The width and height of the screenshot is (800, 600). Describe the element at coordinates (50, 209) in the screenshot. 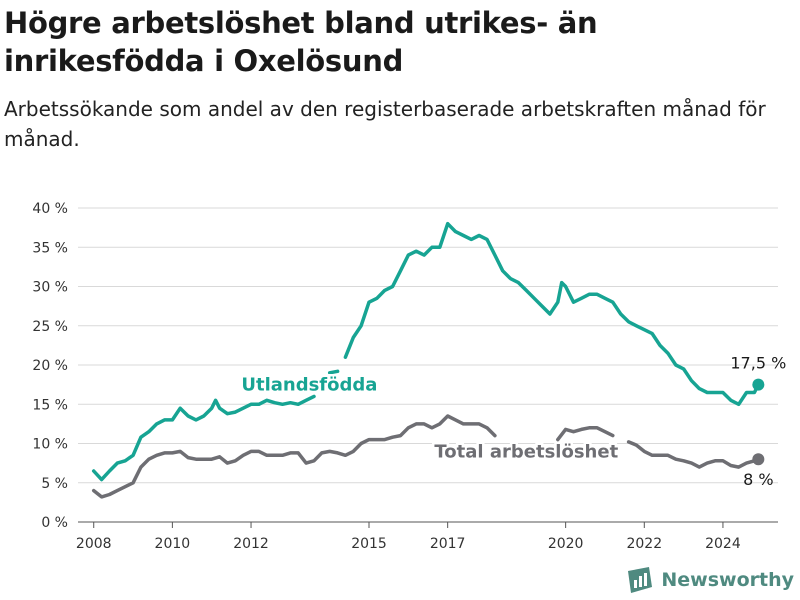

I see `y-tick-label: 40 %` at that location.